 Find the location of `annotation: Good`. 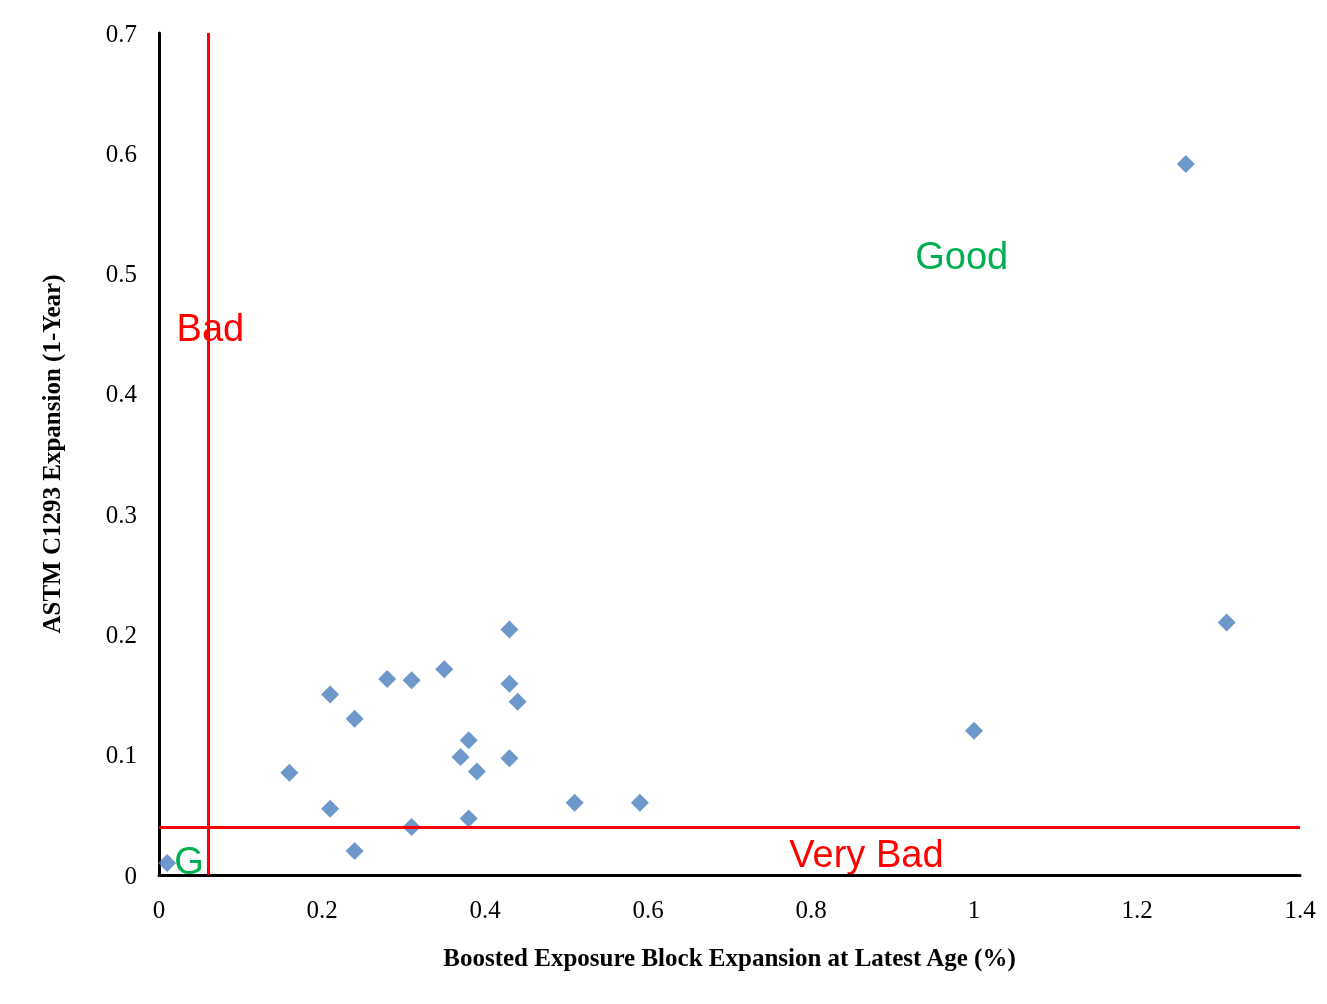

annotation: Good is located at coordinates (962, 255).